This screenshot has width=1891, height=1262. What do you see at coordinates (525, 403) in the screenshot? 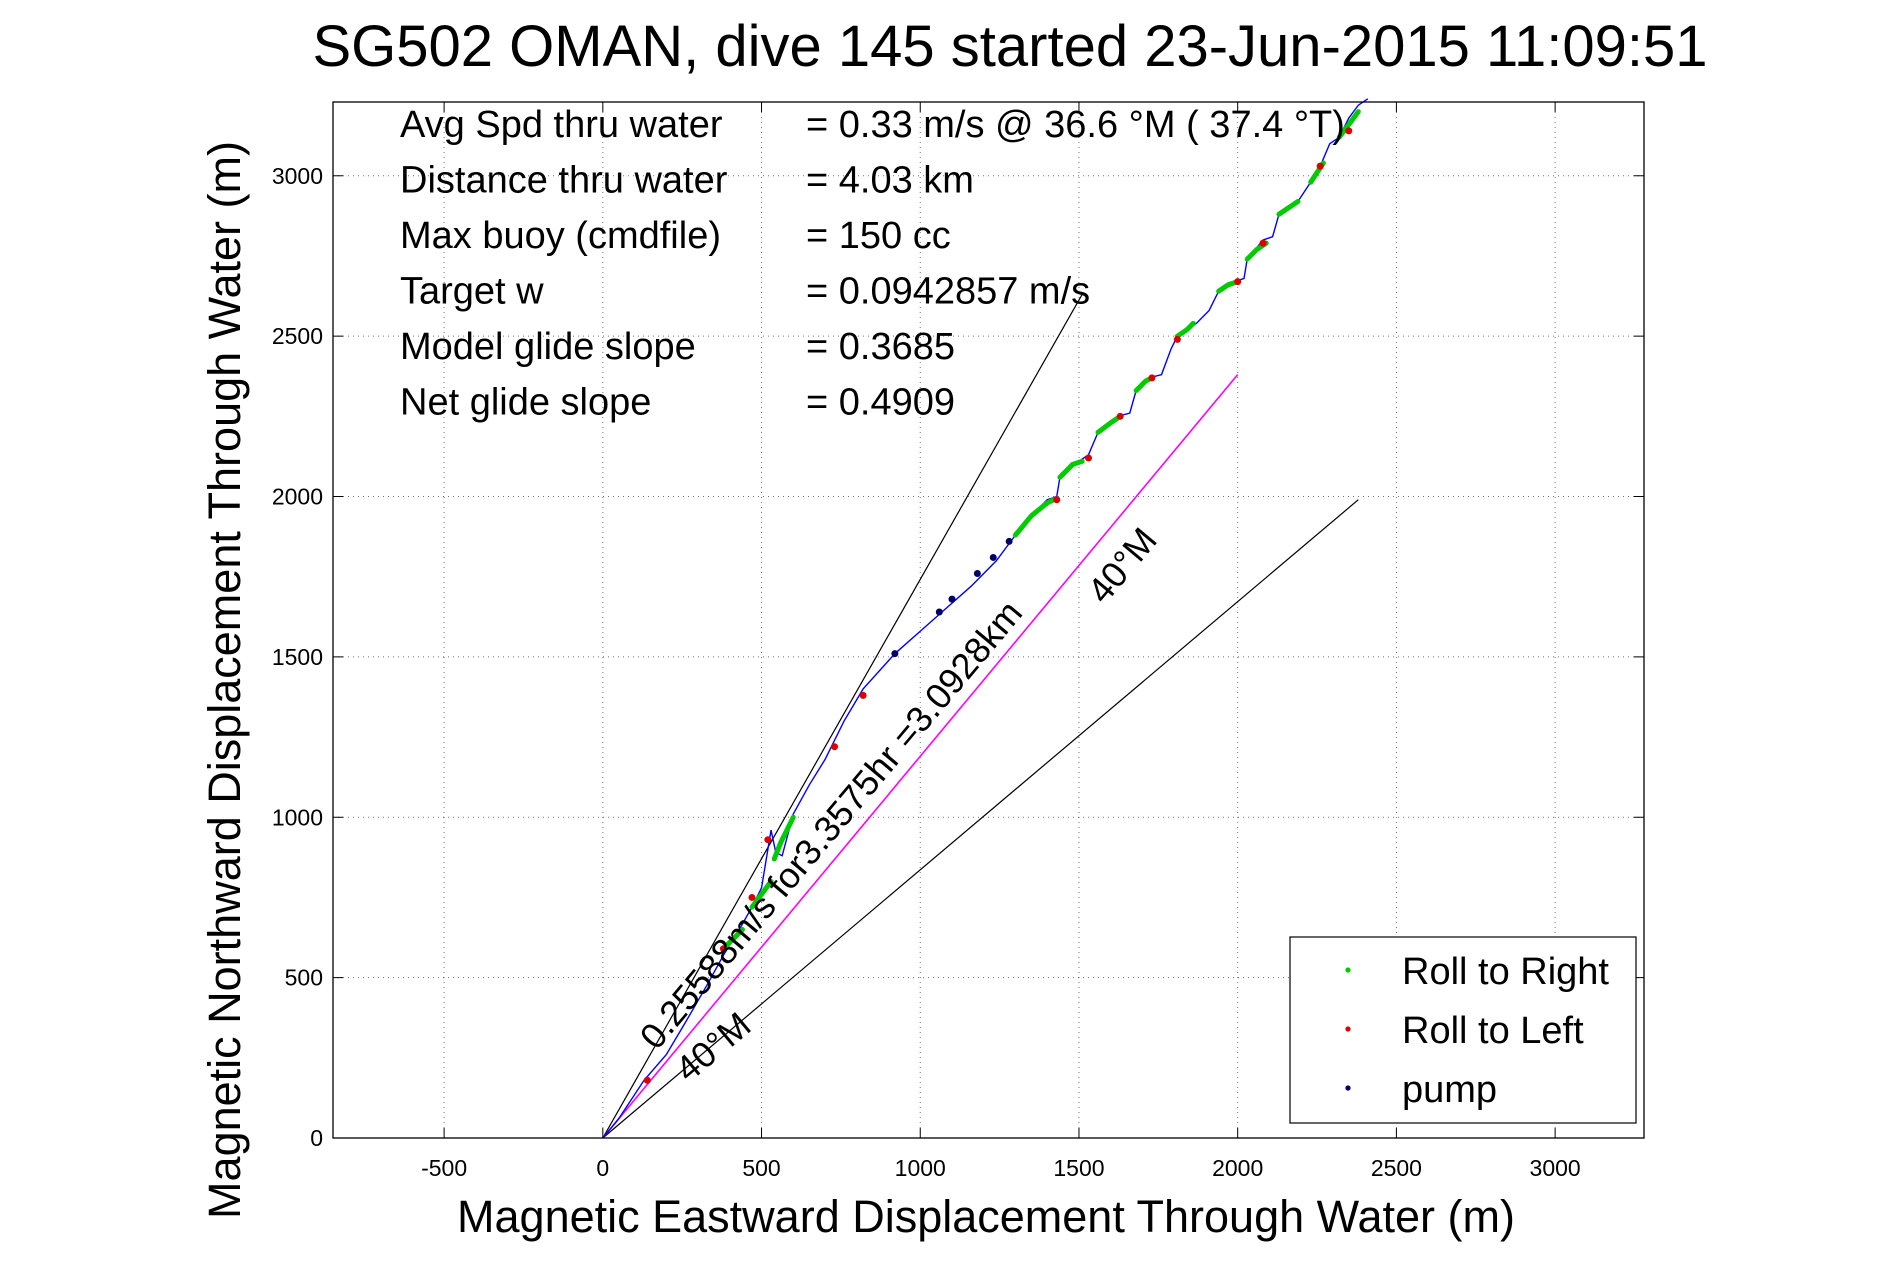
I see `info-label: Net glide slope` at bounding box center [525, 403].